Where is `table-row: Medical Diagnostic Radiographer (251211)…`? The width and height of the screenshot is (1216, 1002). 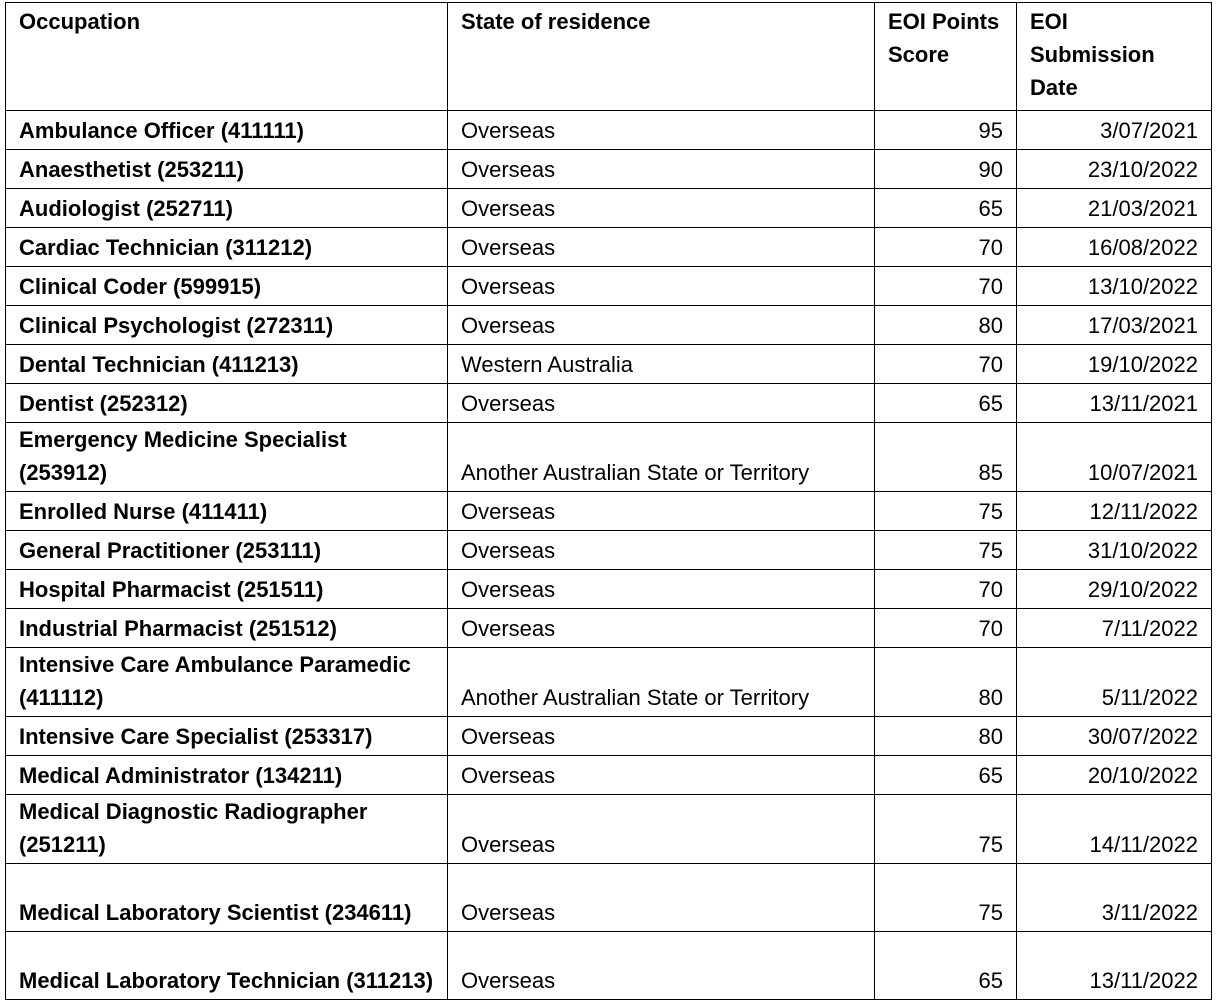 table-row: Medical Diagnostic Radiographer (251211)… is located at coordinates (608, 829).